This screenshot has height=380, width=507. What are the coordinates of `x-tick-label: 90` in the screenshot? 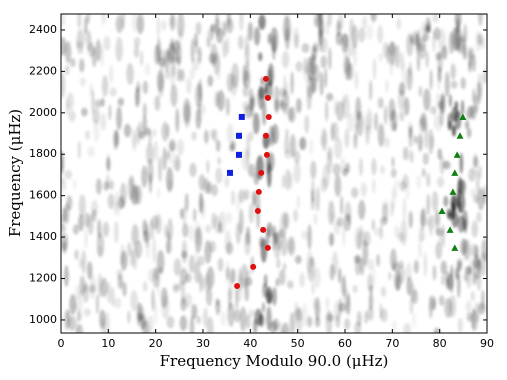 It's located at (487, 343).